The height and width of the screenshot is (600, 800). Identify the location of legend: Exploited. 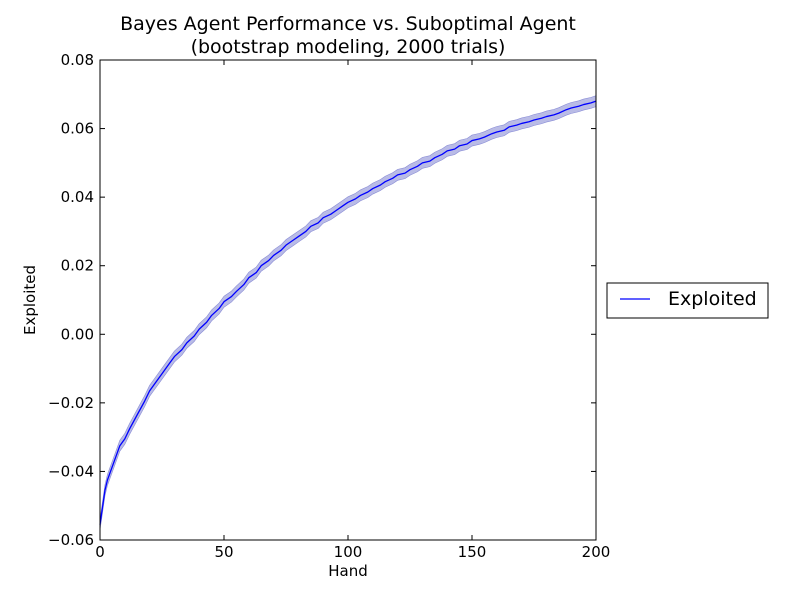
(687, 300).